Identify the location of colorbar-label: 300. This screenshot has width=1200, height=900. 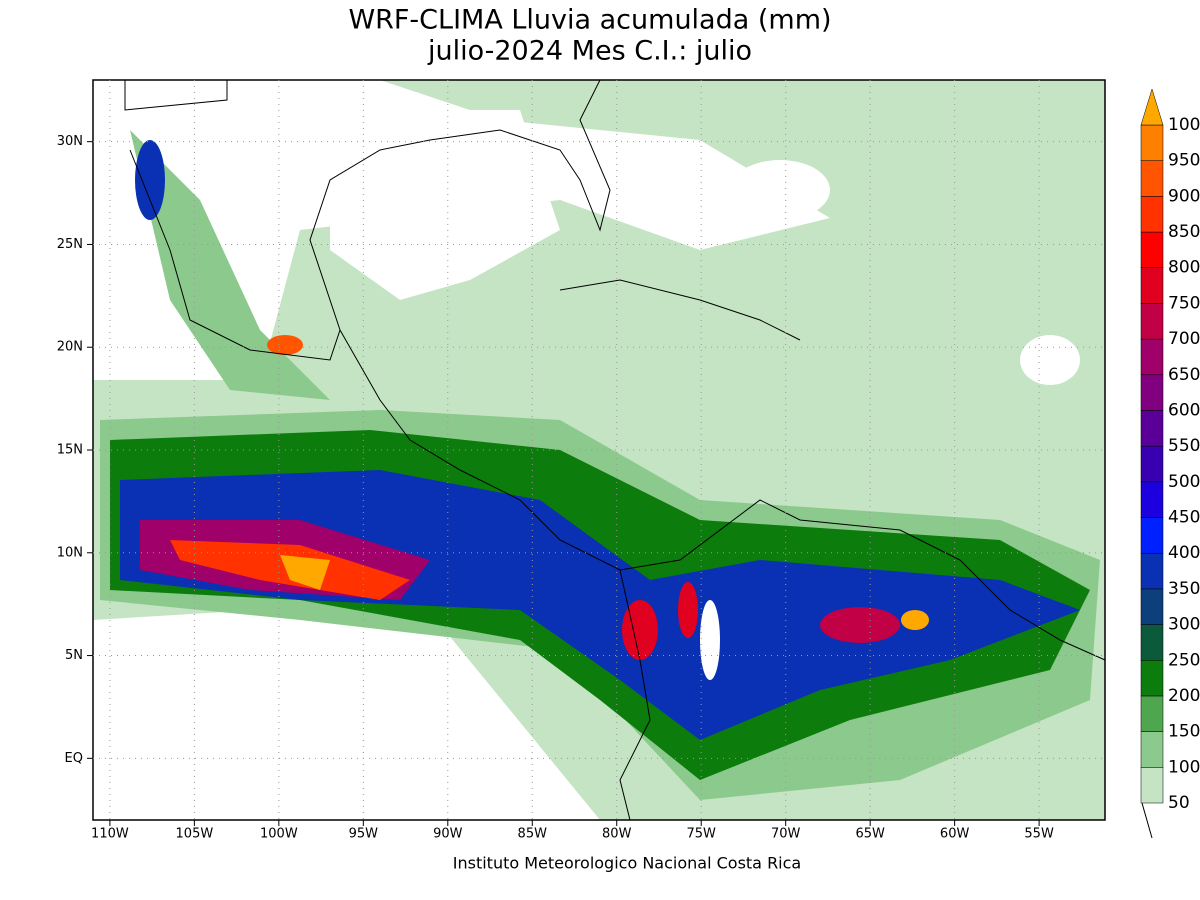
(1184, 625).